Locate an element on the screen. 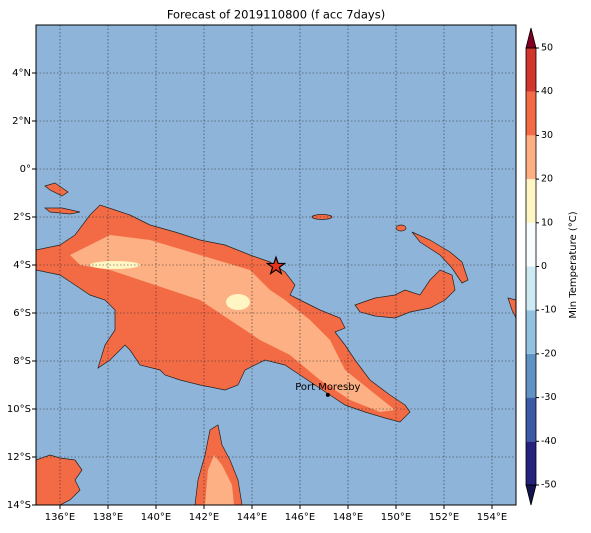  new-ireland is located at coordinates (440, 257).